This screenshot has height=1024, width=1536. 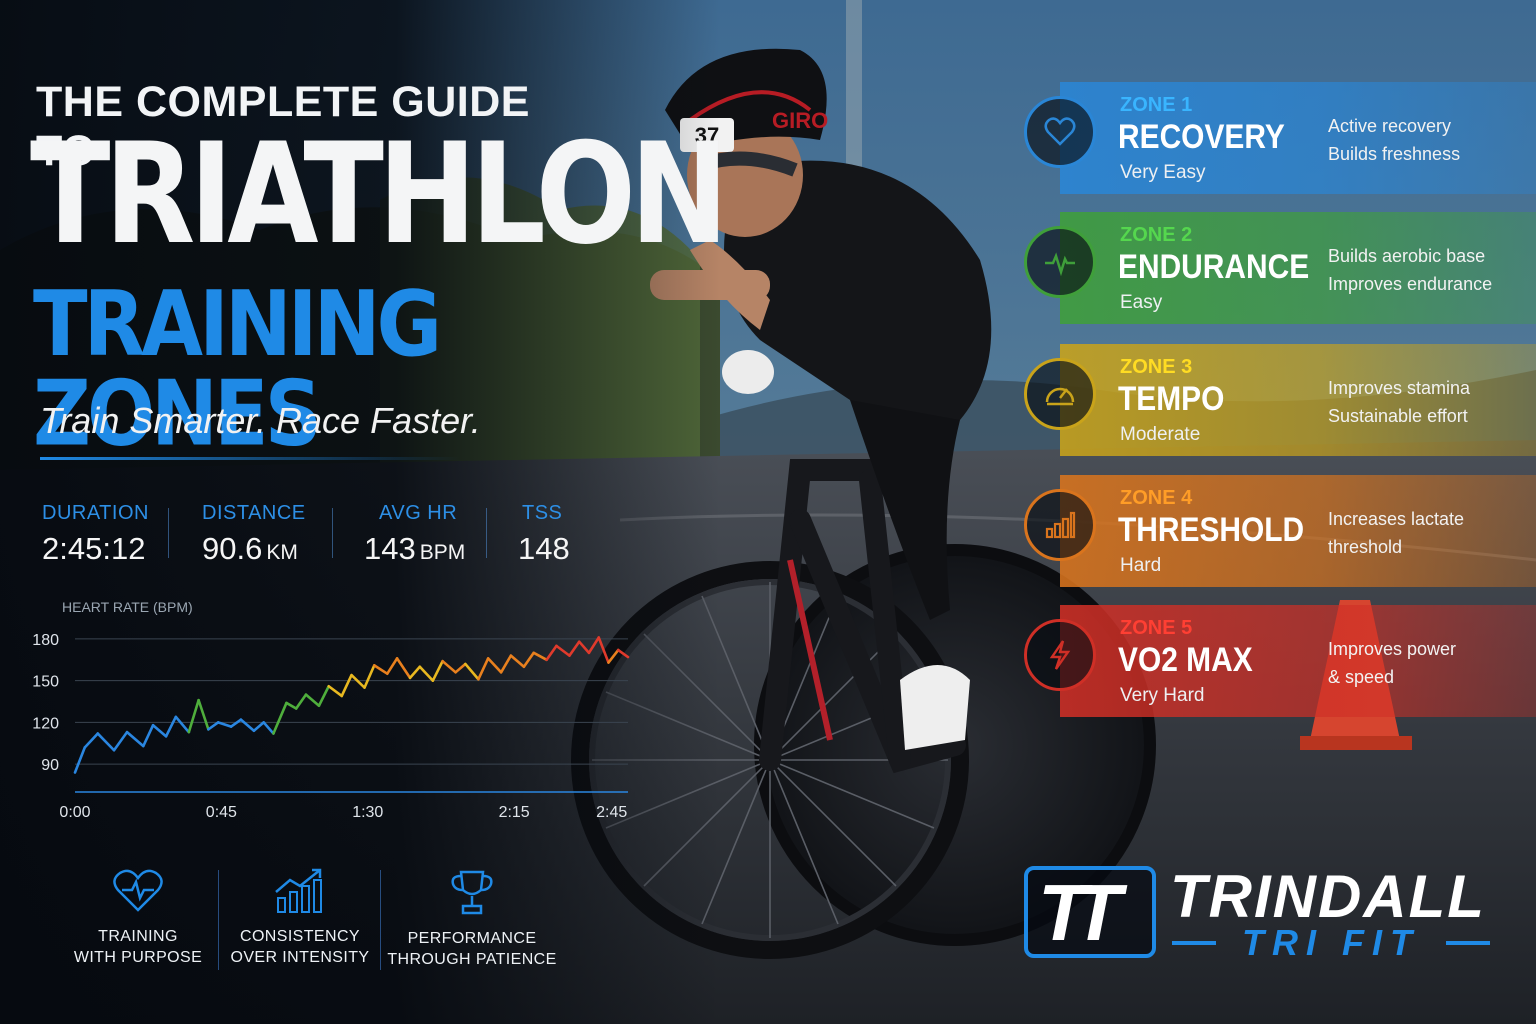 What do you see at coordinates (1201, 137) in the screenshot?
I see `zone-name: RECOVERY` at bounding box center [1201, 137].